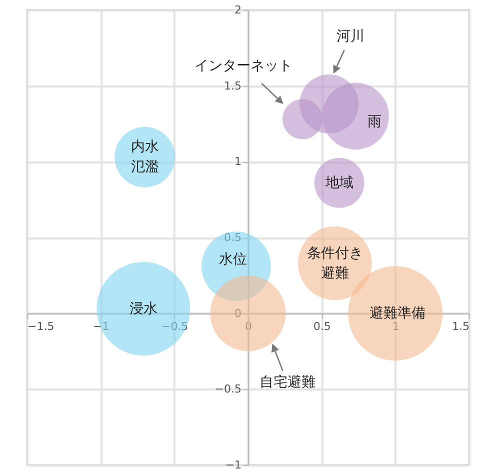 The width and height of the screenshot is (484, 470). I want to click on x-tick-label: 1, so click(396, 326).